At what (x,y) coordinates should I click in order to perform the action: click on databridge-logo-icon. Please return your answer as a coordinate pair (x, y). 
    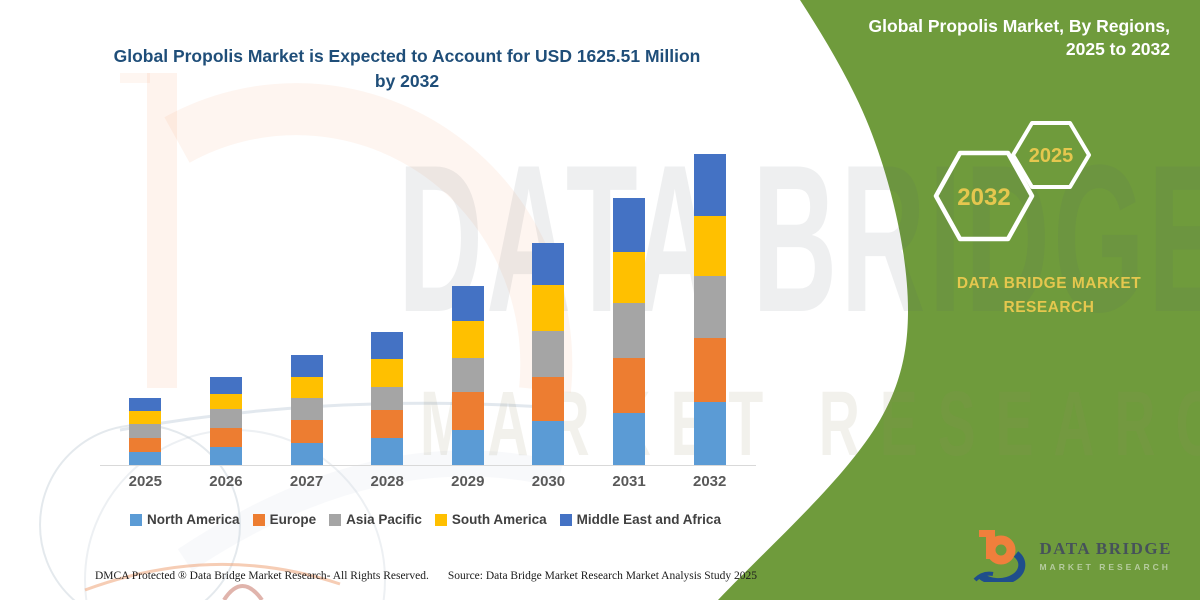
    Looking at the image, I should click on (1000, 556).